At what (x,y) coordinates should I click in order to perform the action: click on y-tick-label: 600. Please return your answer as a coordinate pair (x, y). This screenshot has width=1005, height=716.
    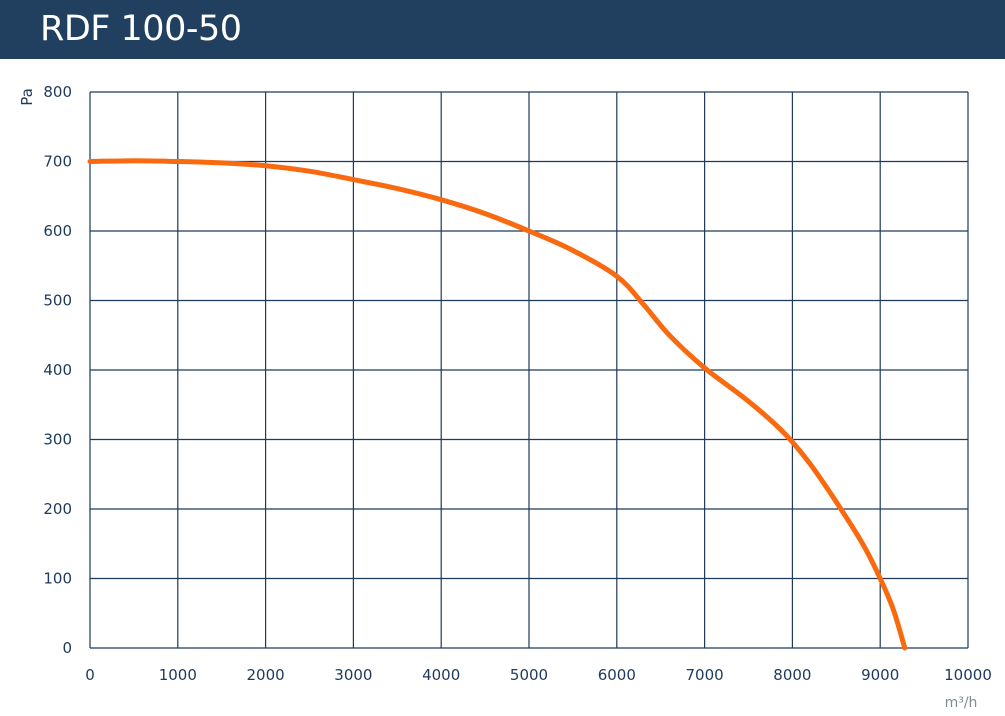
    Looking at the image, I should click on (57, 231).